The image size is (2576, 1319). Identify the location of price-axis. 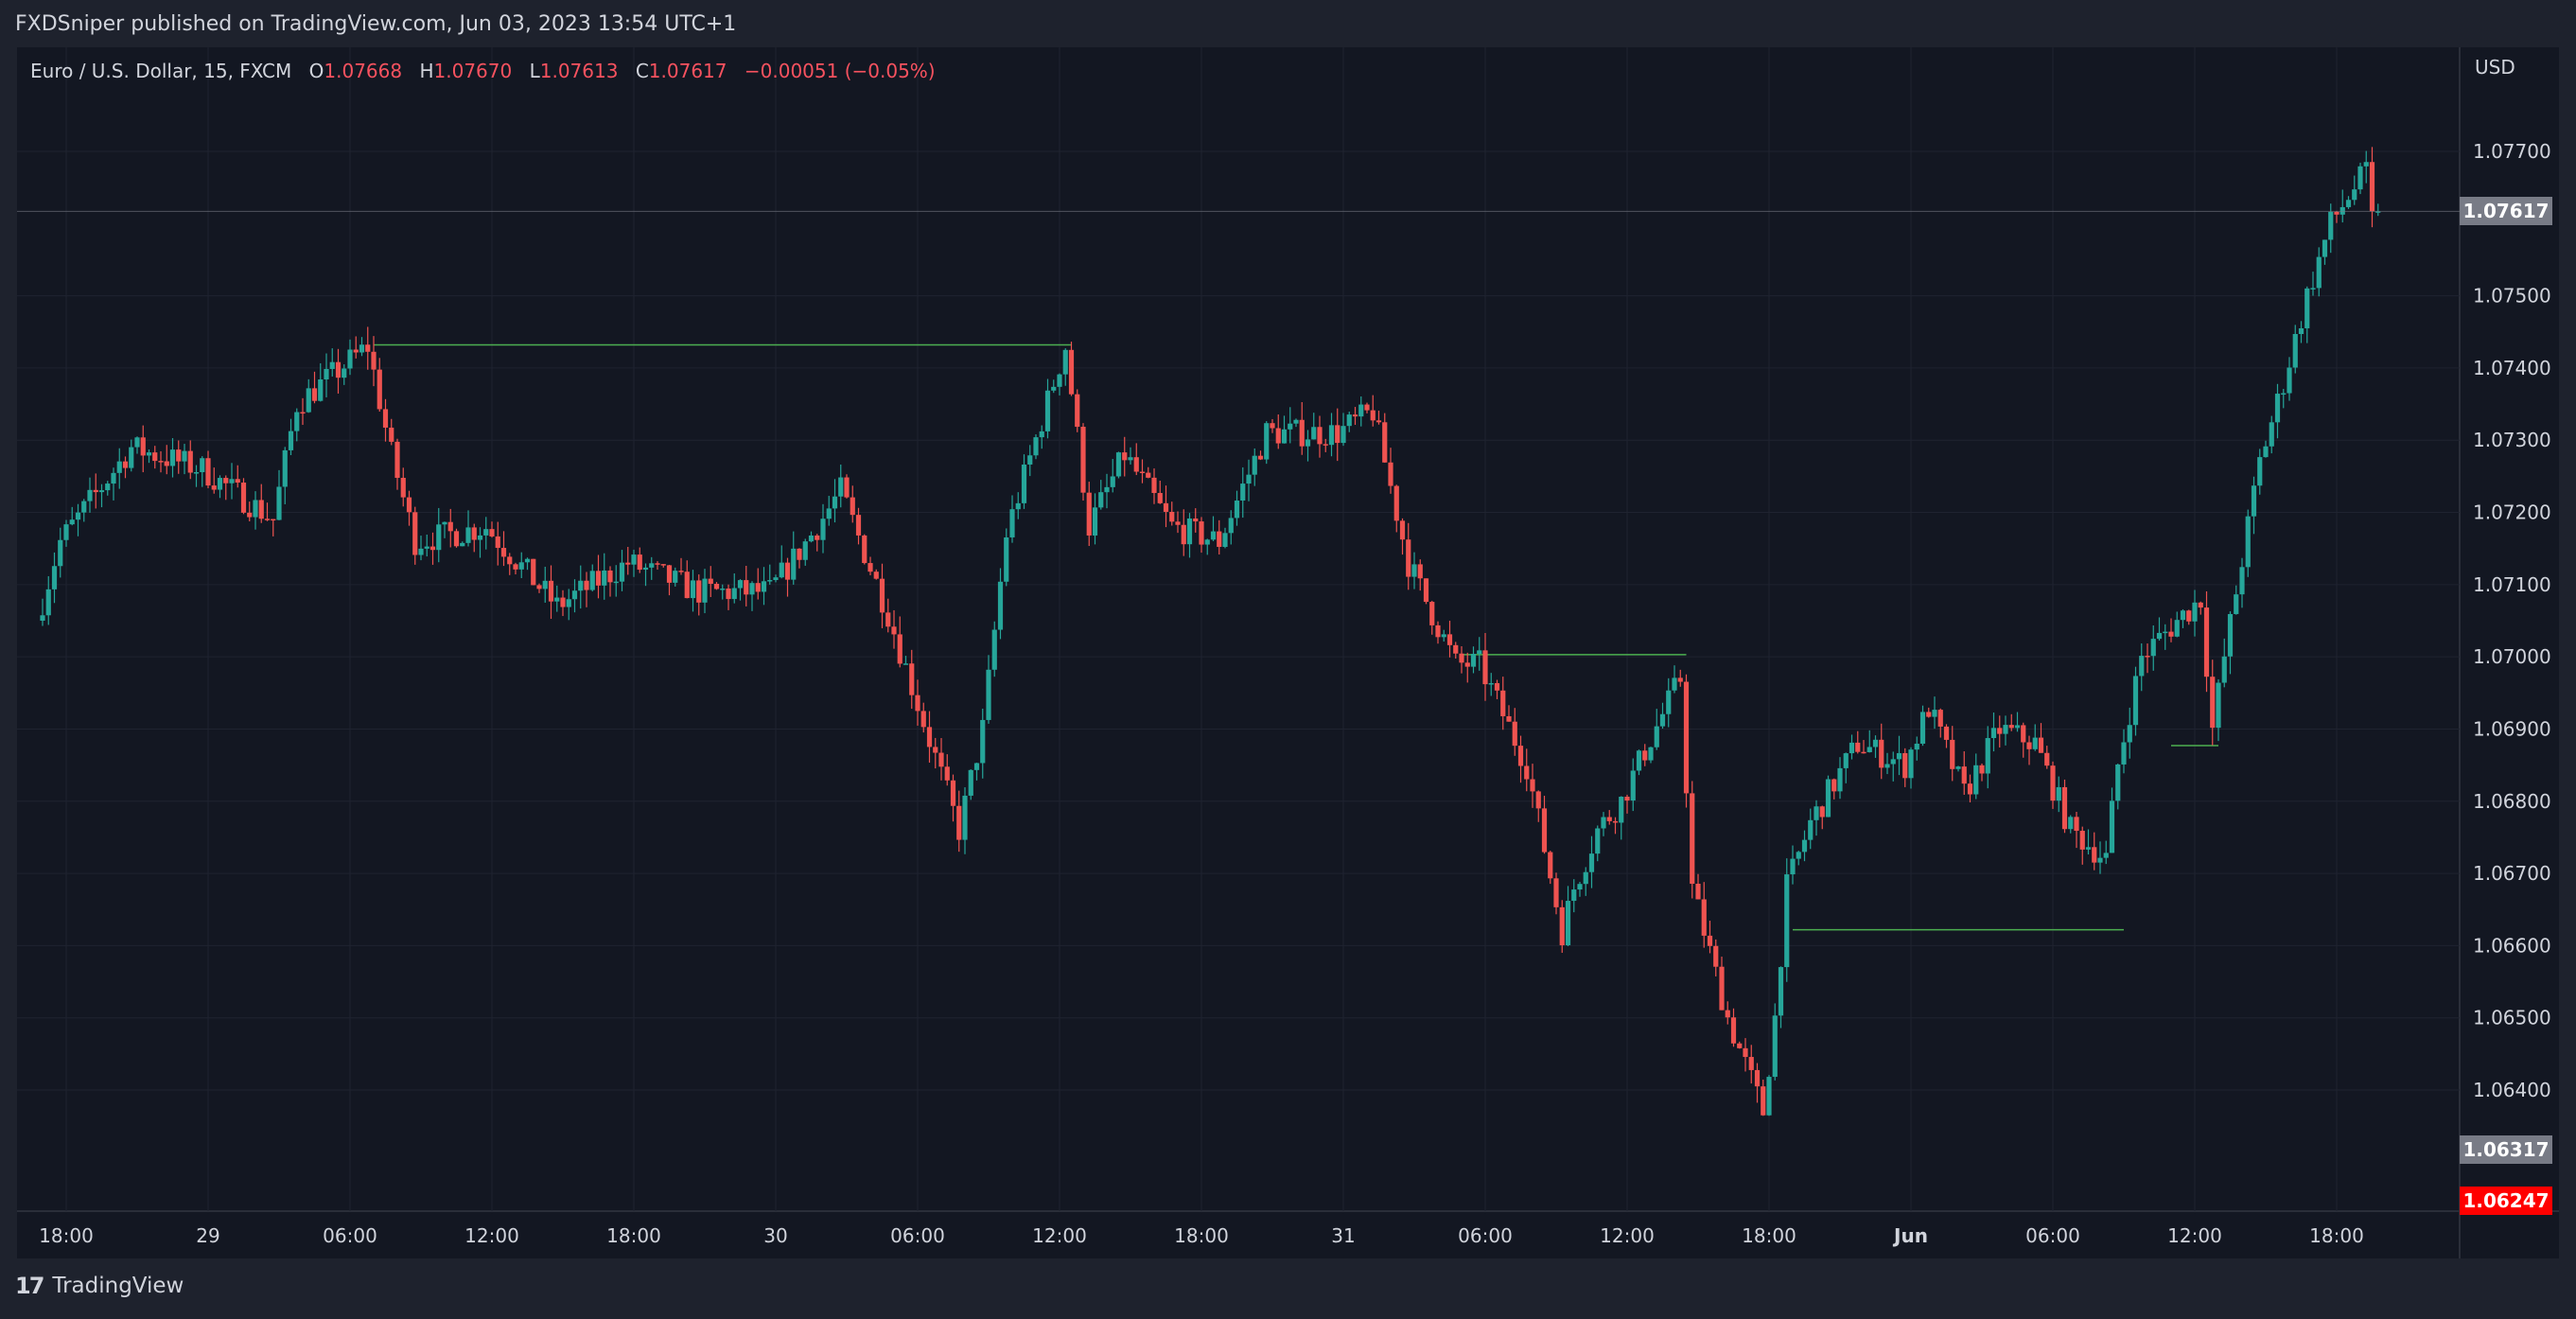
(2510, 652).